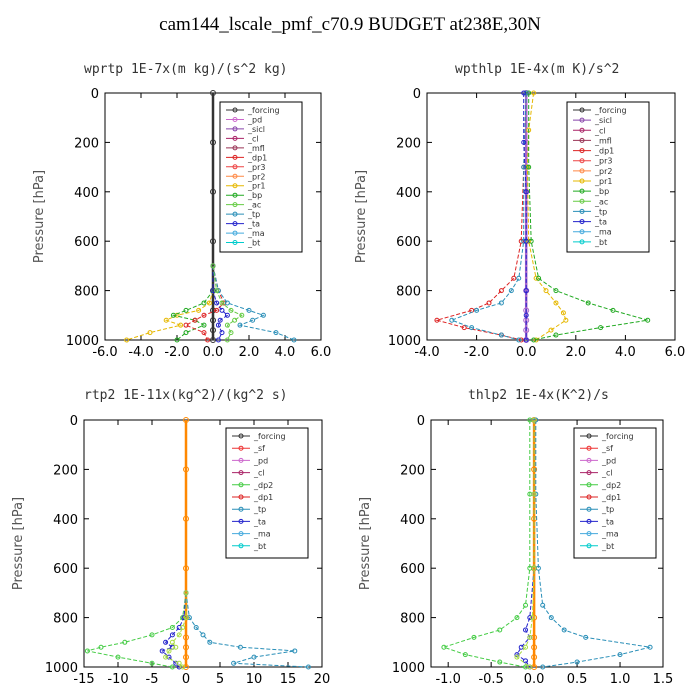 This screenshot has height=700, width=700. I want to click on series-point-0-_tp-2, so click(227, 303).